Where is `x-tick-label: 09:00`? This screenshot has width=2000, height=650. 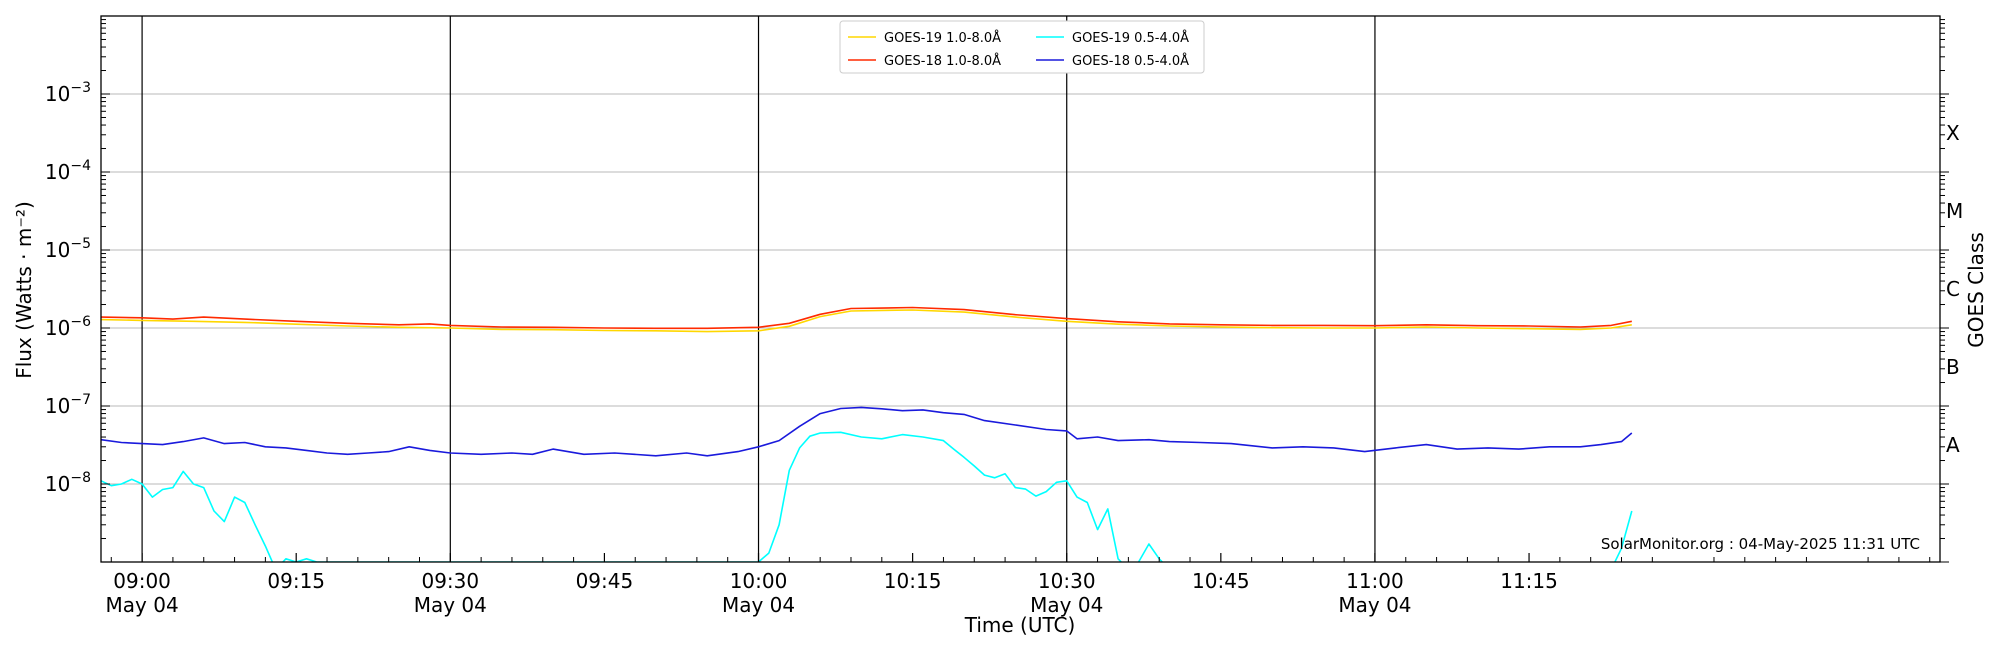
x-tick-label: 09:00 is located at coordinates (142, 581).